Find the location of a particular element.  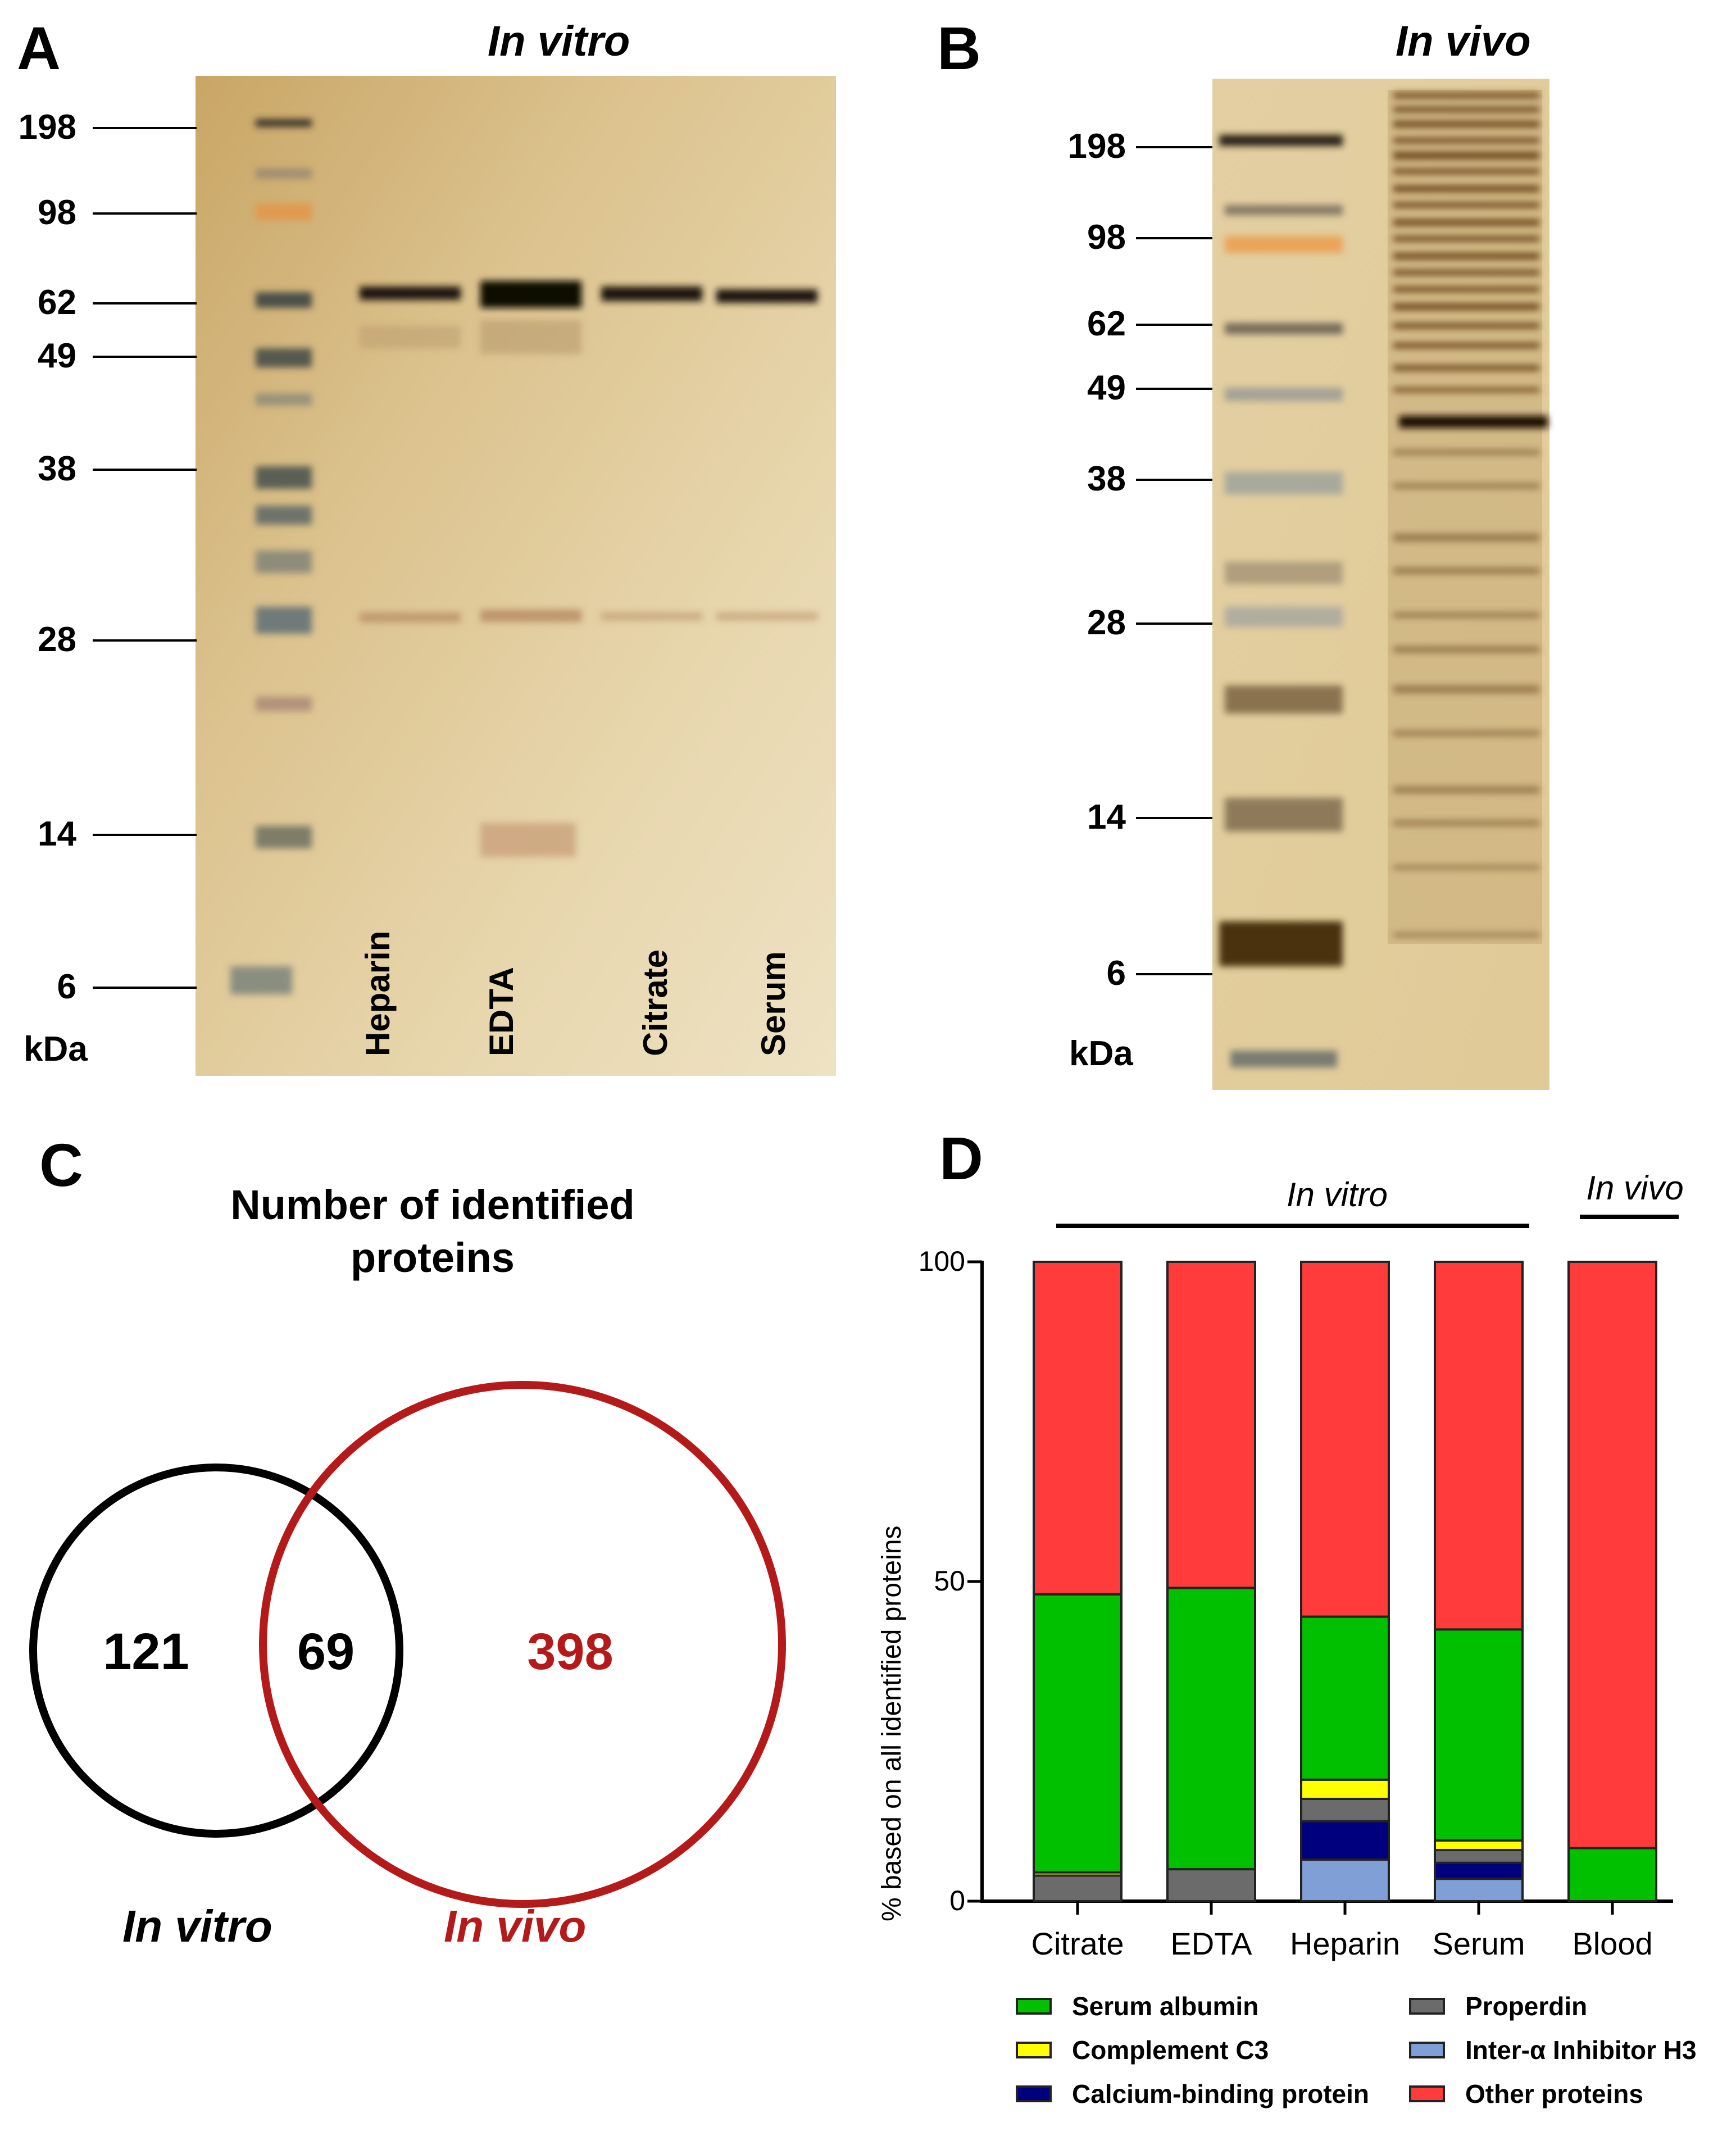

bar-segment-citrate-properdin is located at coordinates (1078, 1888).